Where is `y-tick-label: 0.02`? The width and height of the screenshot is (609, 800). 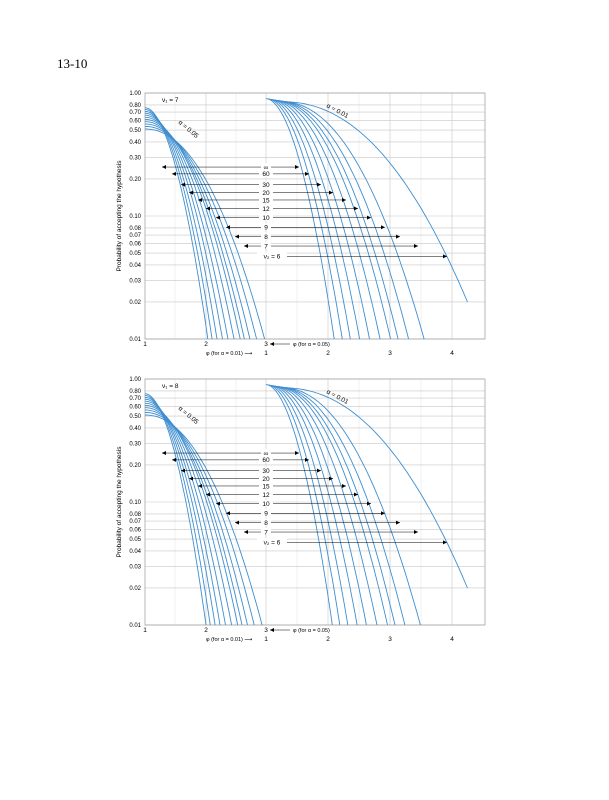
y-tick-label: 0.02 is located at coordinates (135, 589).